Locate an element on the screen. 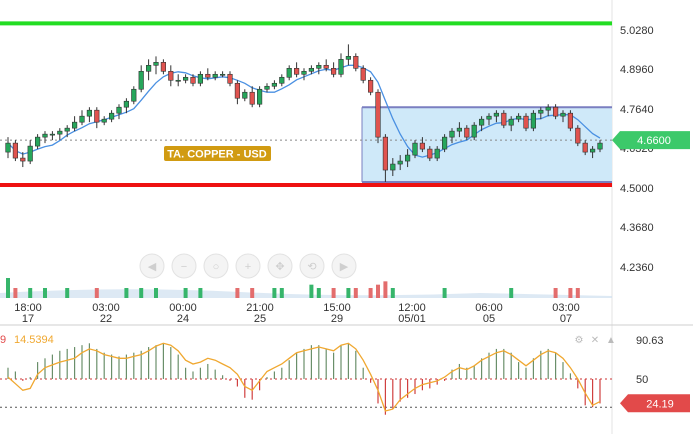  osc-label-value: 14.5394 is located at coordinates (34, 340).